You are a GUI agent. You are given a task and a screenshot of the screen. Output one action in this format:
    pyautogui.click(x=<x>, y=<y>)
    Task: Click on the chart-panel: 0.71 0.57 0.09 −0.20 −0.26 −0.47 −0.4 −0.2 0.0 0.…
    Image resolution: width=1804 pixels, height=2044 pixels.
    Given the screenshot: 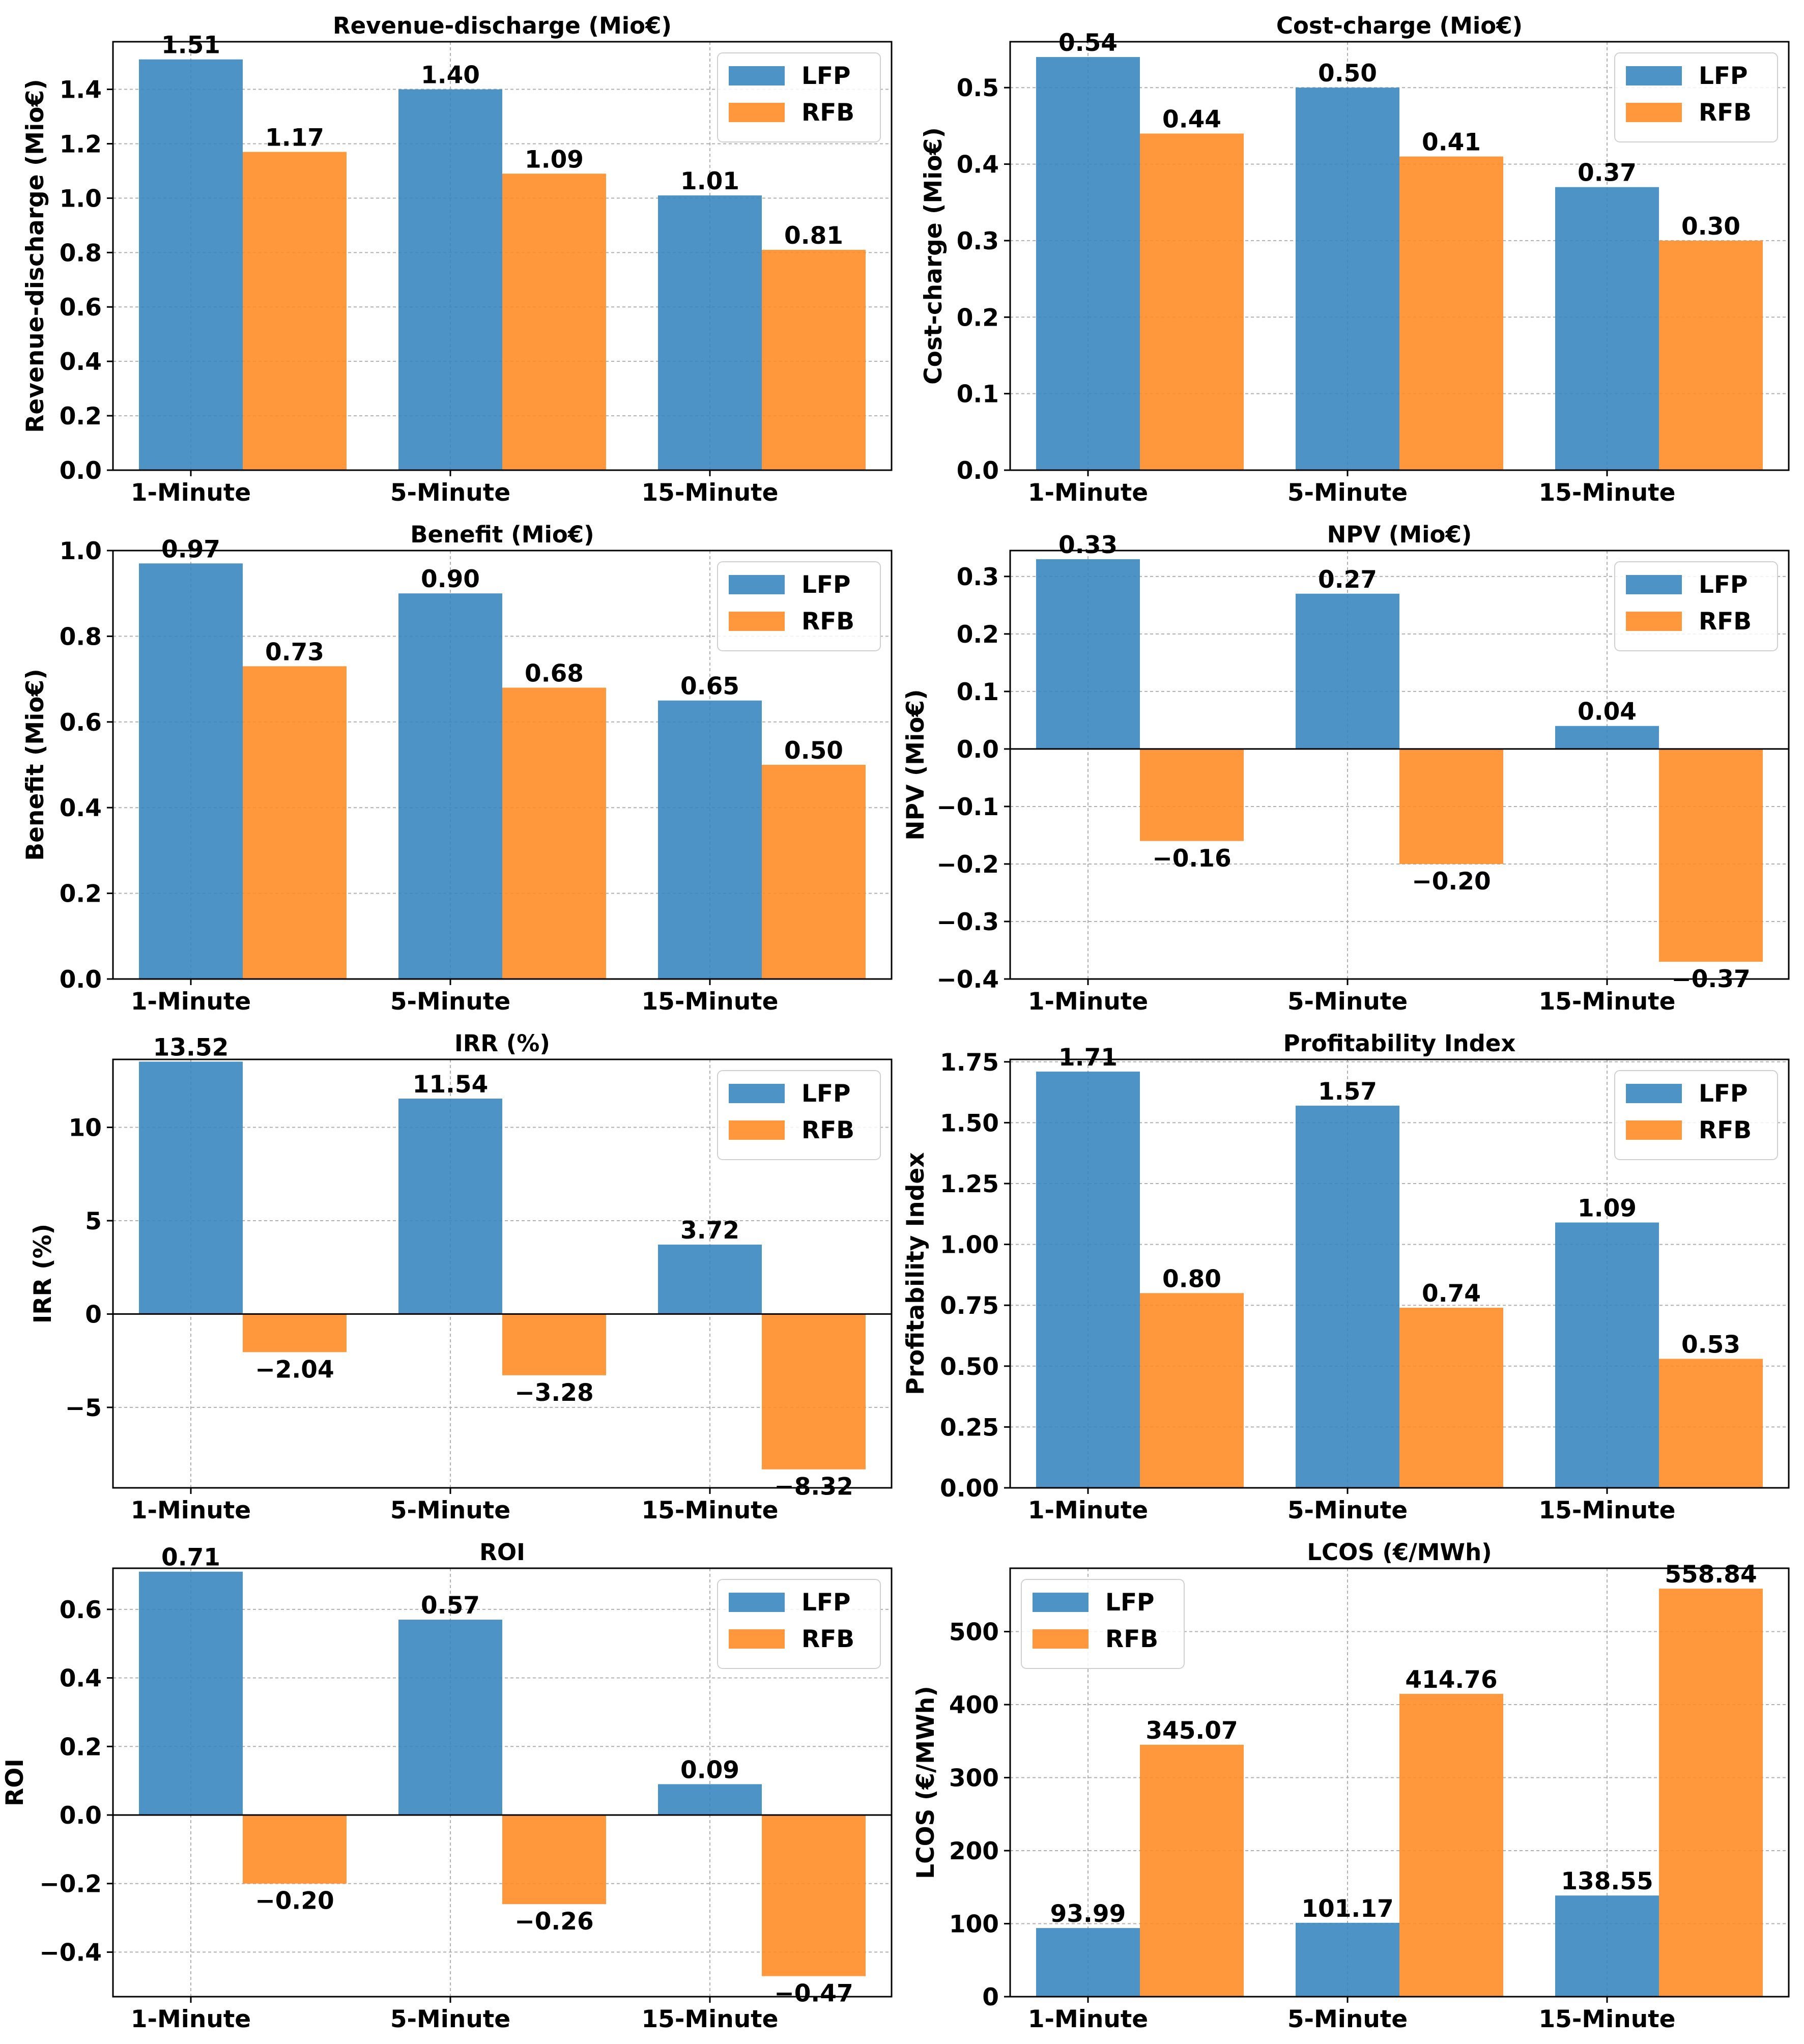 What is the action you would take?
    pyautogui.click(x=447, y=1786)
    